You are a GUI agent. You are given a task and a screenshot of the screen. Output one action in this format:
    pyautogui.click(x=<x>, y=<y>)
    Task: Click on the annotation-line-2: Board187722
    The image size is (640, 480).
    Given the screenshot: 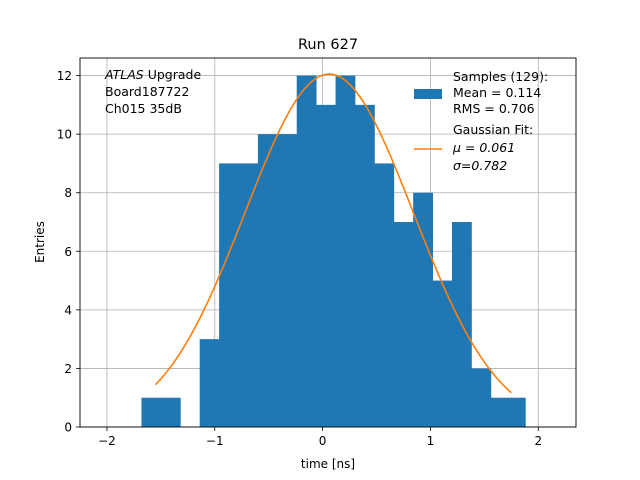 What is the action you would take?
    pyautogui.click(x=147, y=91)
    